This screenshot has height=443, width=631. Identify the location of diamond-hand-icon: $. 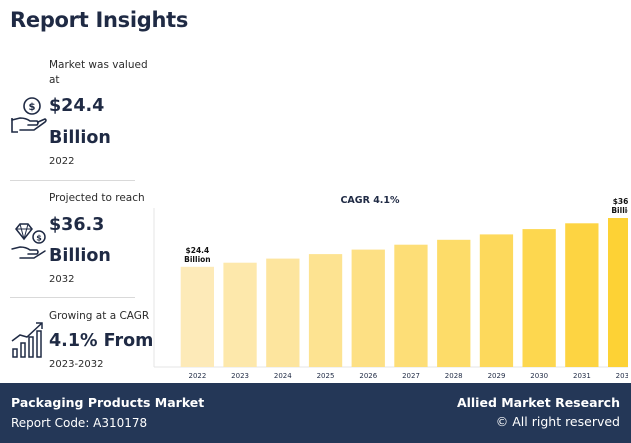
(28, 241).